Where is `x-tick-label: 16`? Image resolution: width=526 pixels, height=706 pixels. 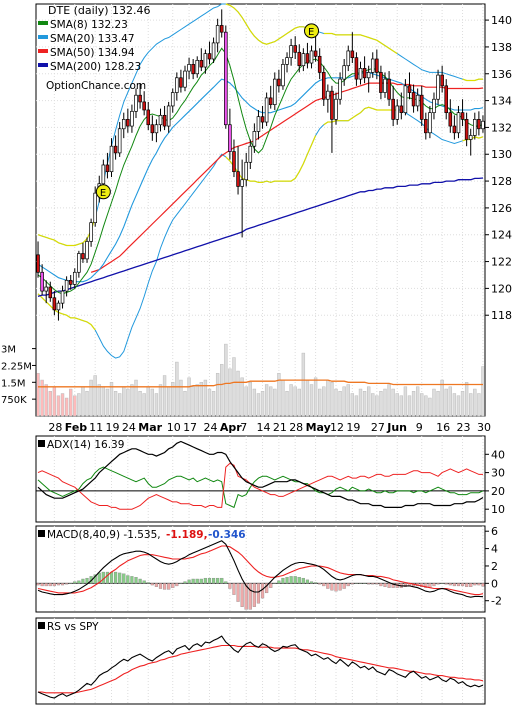
x-tick-label: 16 is located at coordinates (443, 427).